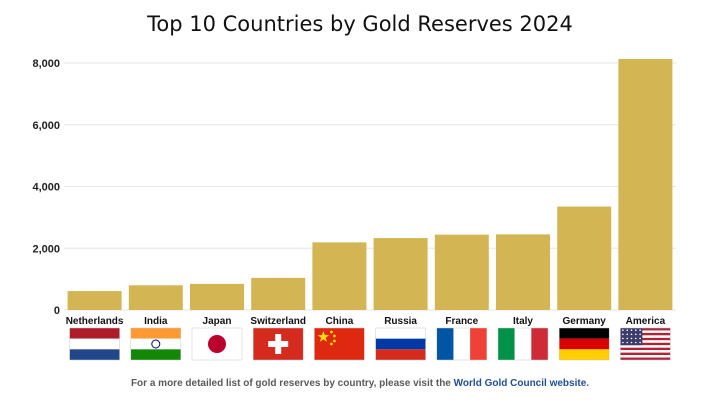  What do you see at coordinates (462, 344) in the screenshot?
I see `france-flag` at bounding box center [462, 344].